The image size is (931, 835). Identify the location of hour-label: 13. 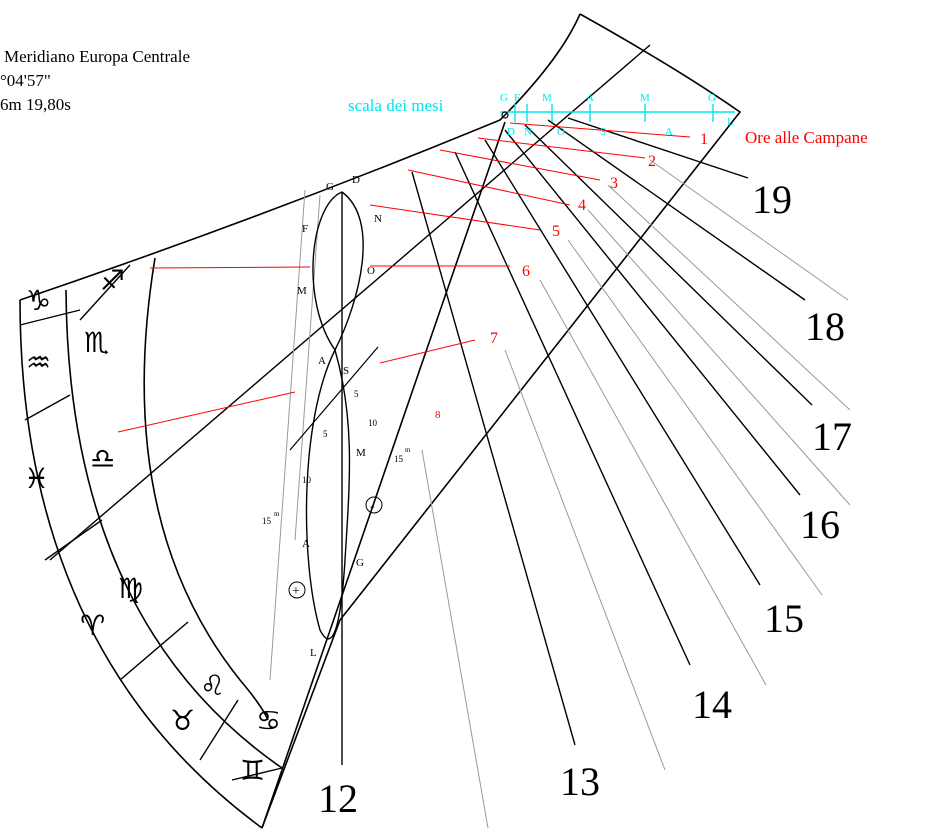
(580, 781).